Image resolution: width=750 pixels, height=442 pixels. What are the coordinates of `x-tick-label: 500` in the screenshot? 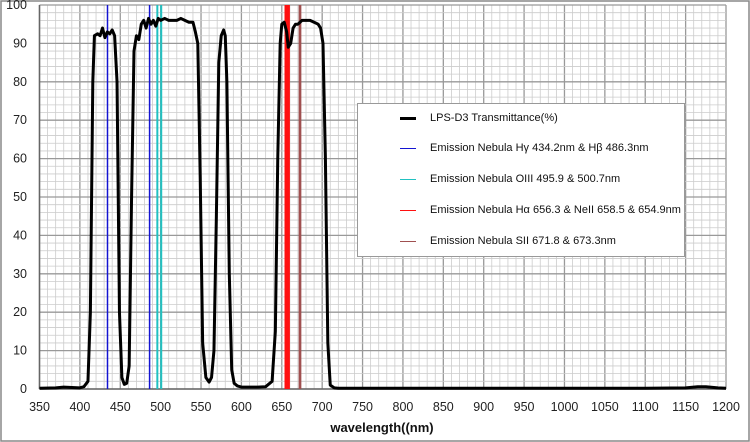 It's located at (160, 407).